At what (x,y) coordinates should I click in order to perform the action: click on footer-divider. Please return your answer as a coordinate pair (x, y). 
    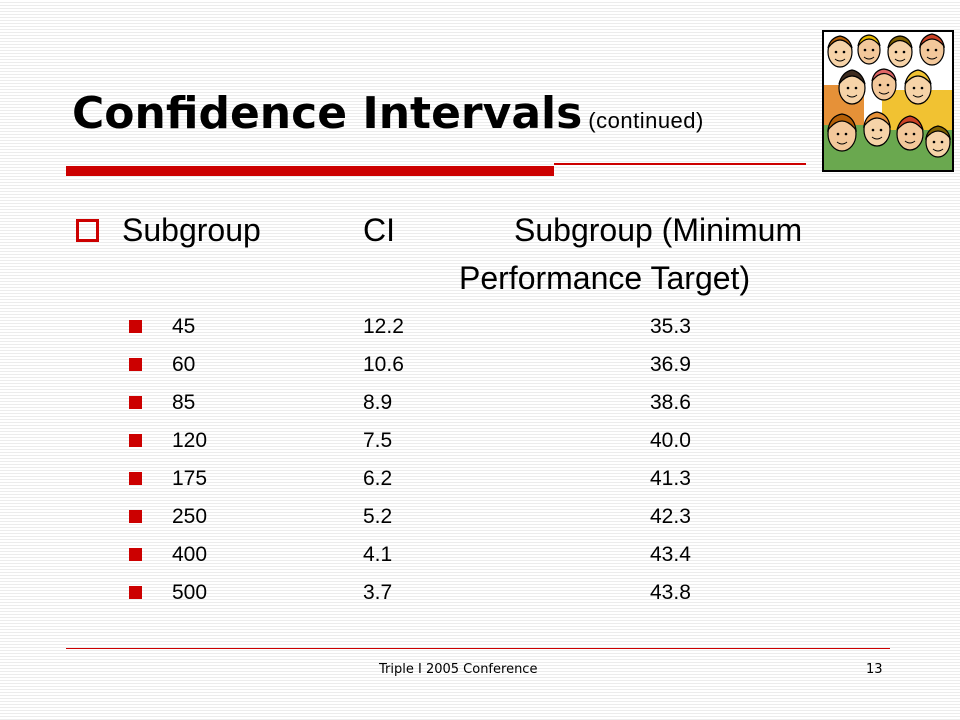
    Looking at the image, I should click on (478, 648).